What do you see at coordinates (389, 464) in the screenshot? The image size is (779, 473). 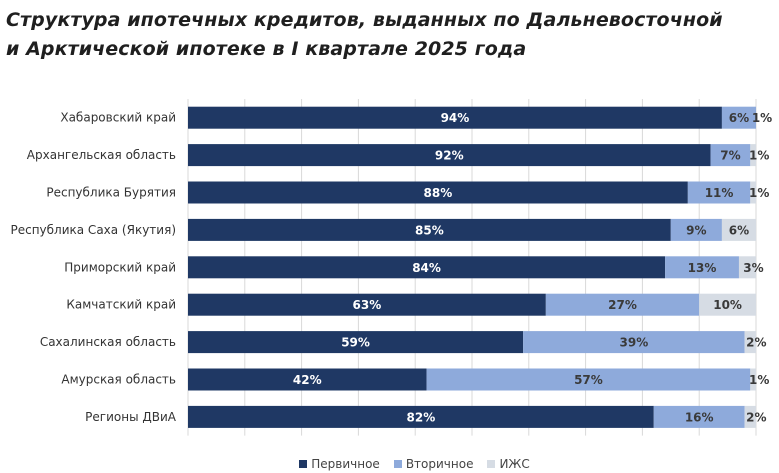 I see `legend: Первичное Вторичное ИЖС` at bounding box center [389, 464].